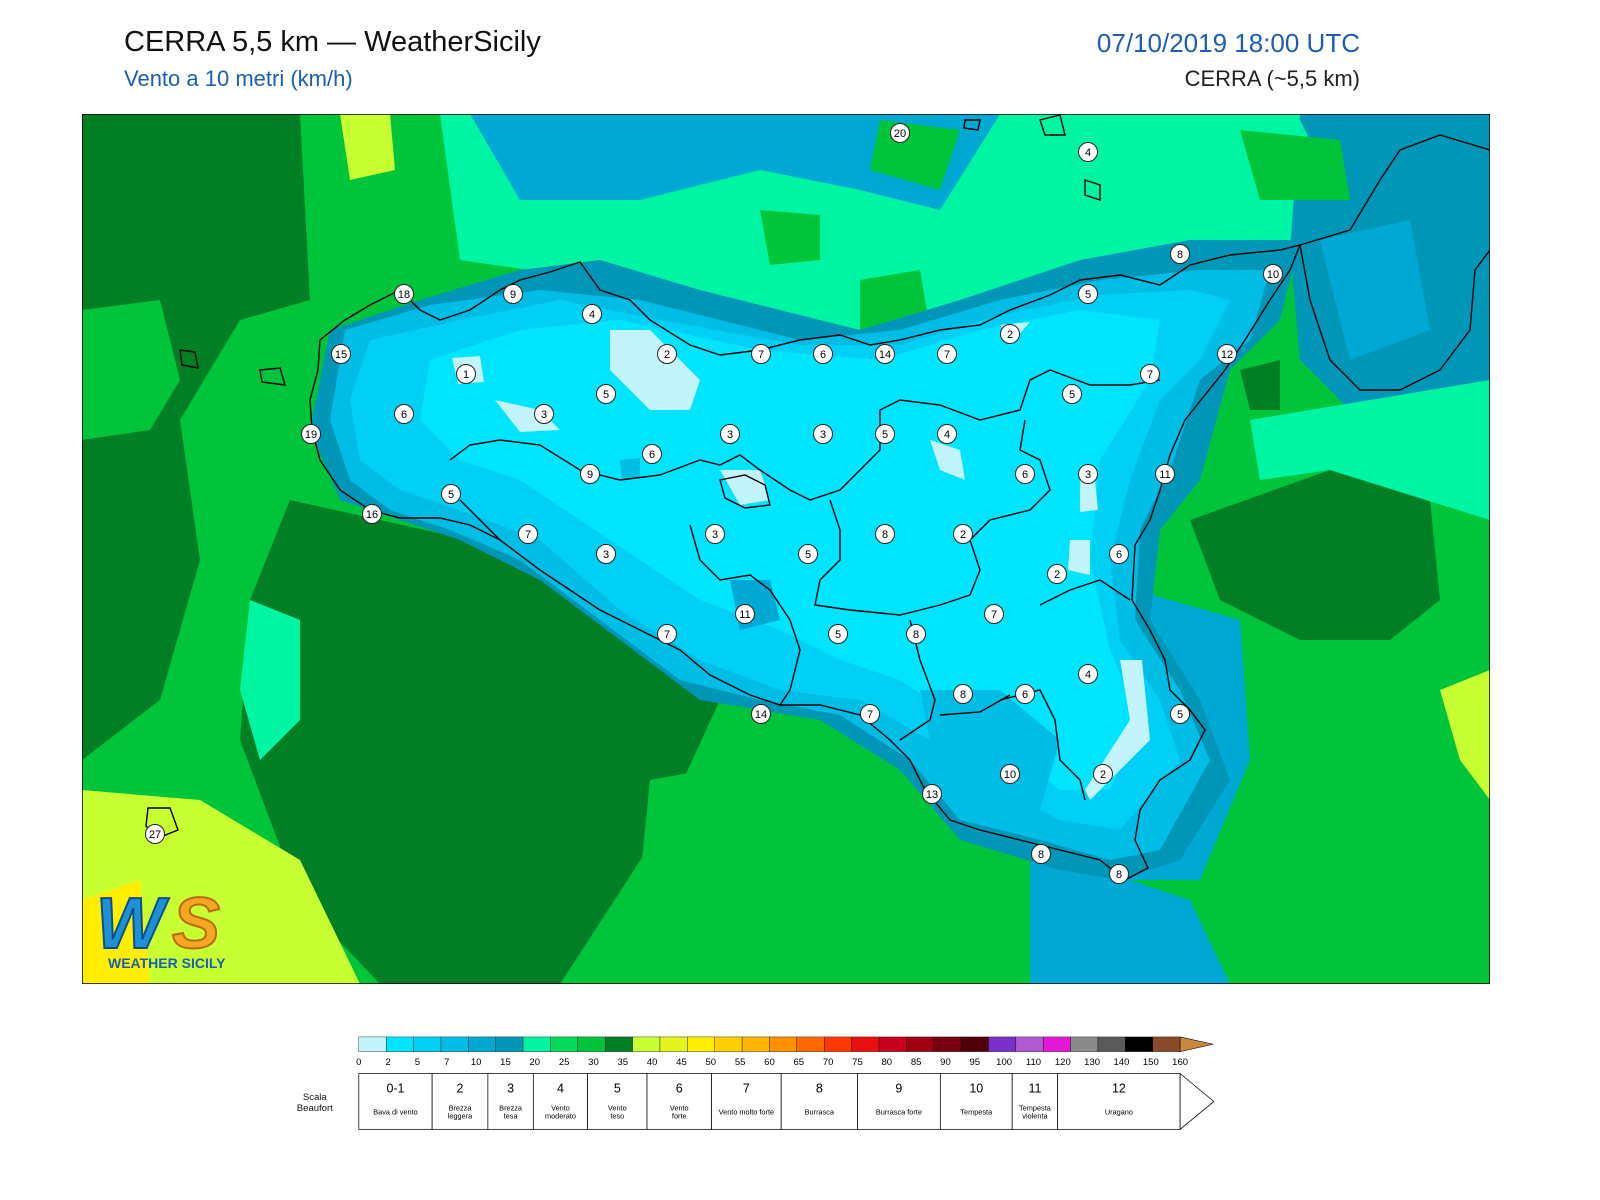  Describe the element at coordinates (681, 1062) in the screenshot. I see `colorbar-tick: 45` at that location.